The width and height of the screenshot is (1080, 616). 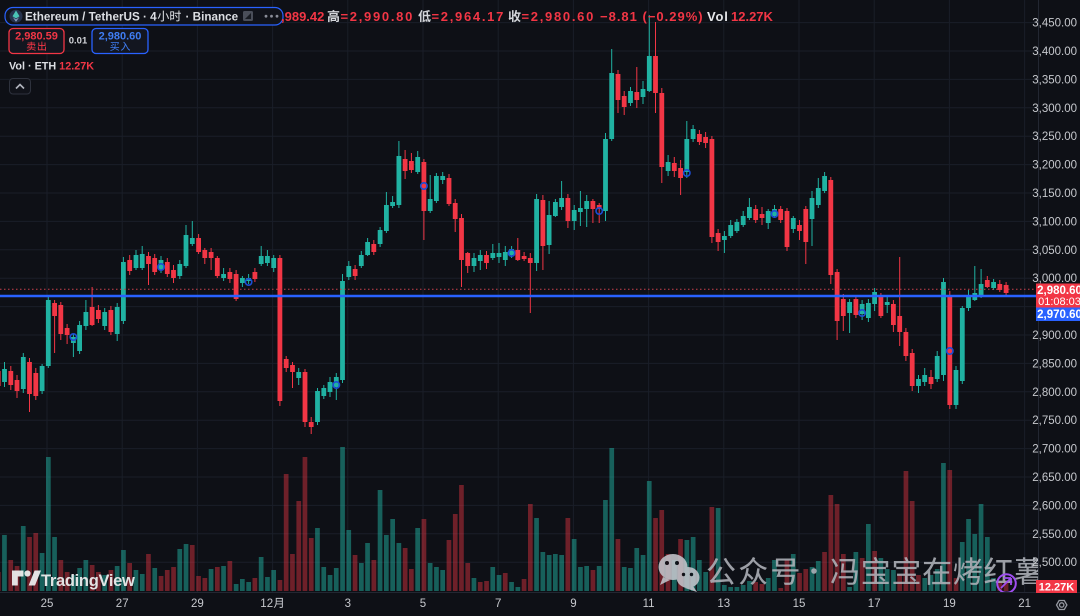 What do you see at coordinates (1054, 450) in the screenshot?
I see `svg-text: 2,700.00` at bounding box center [1054, 450].